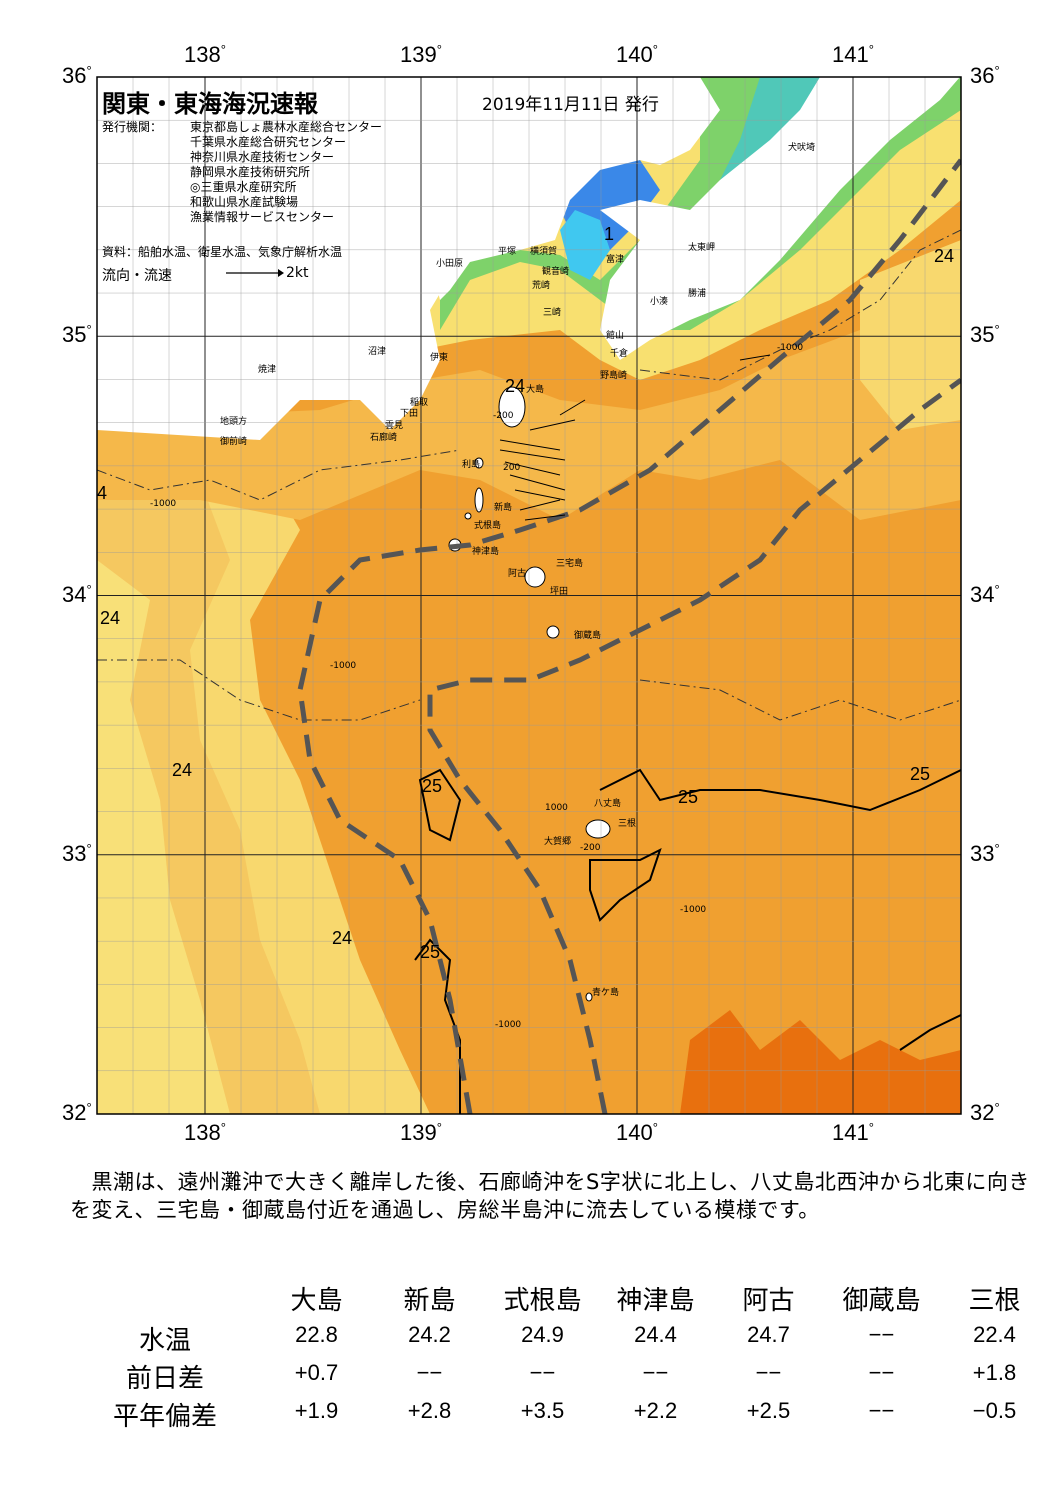  I want to click on place-label: 新島, so click(503, 507).